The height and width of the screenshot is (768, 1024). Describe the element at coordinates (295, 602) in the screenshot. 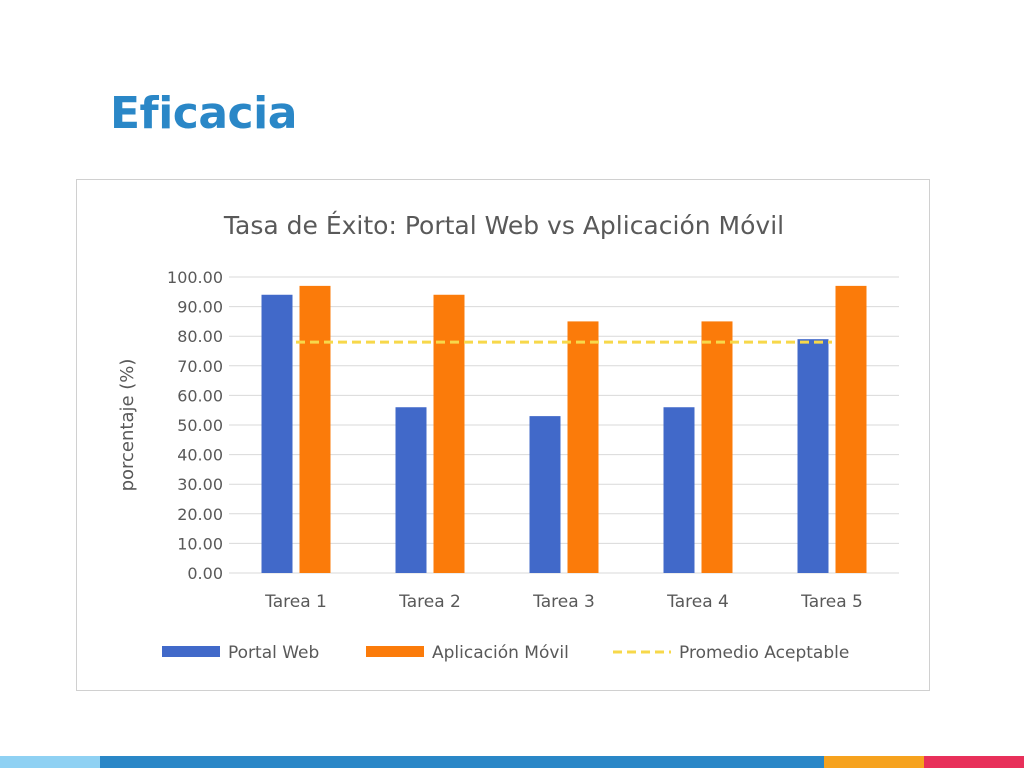

I see `x-tick-label: Tarea 1` at that location.